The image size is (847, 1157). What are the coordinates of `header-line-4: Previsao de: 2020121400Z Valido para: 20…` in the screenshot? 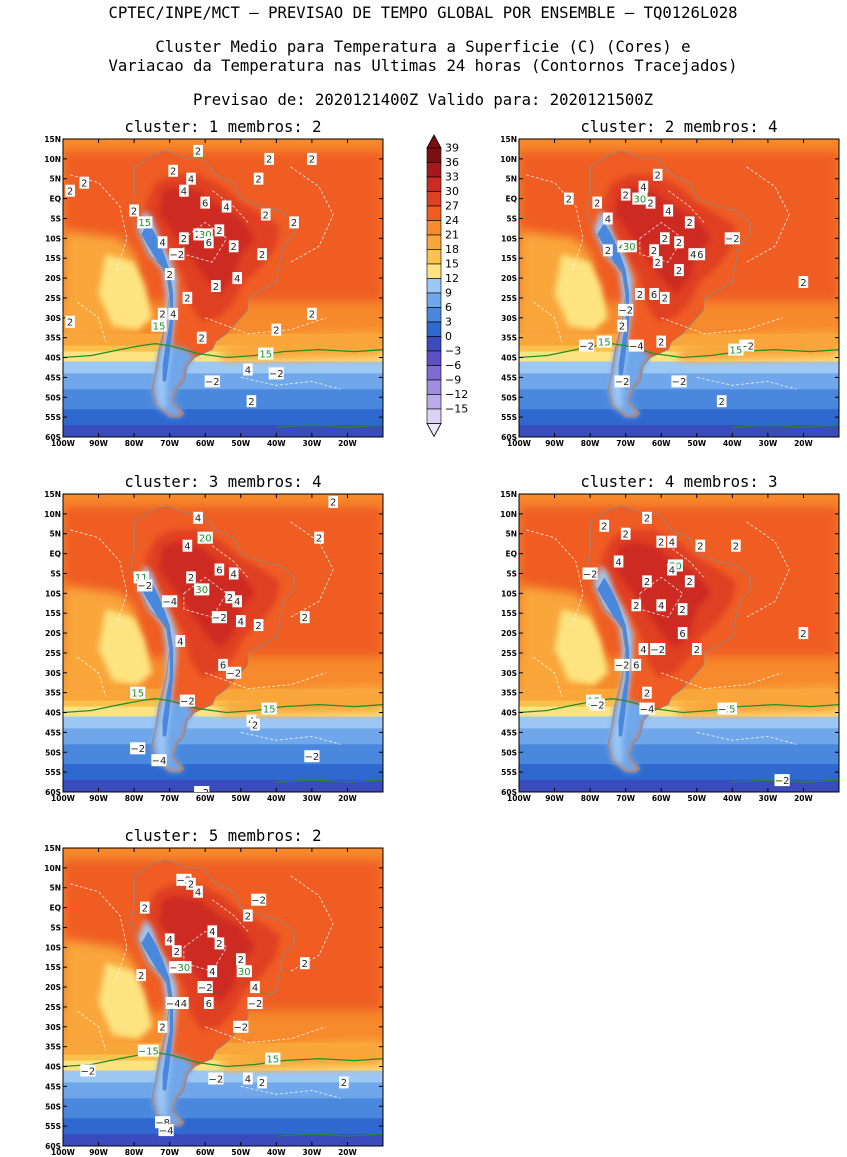 It's located at (423, 100).